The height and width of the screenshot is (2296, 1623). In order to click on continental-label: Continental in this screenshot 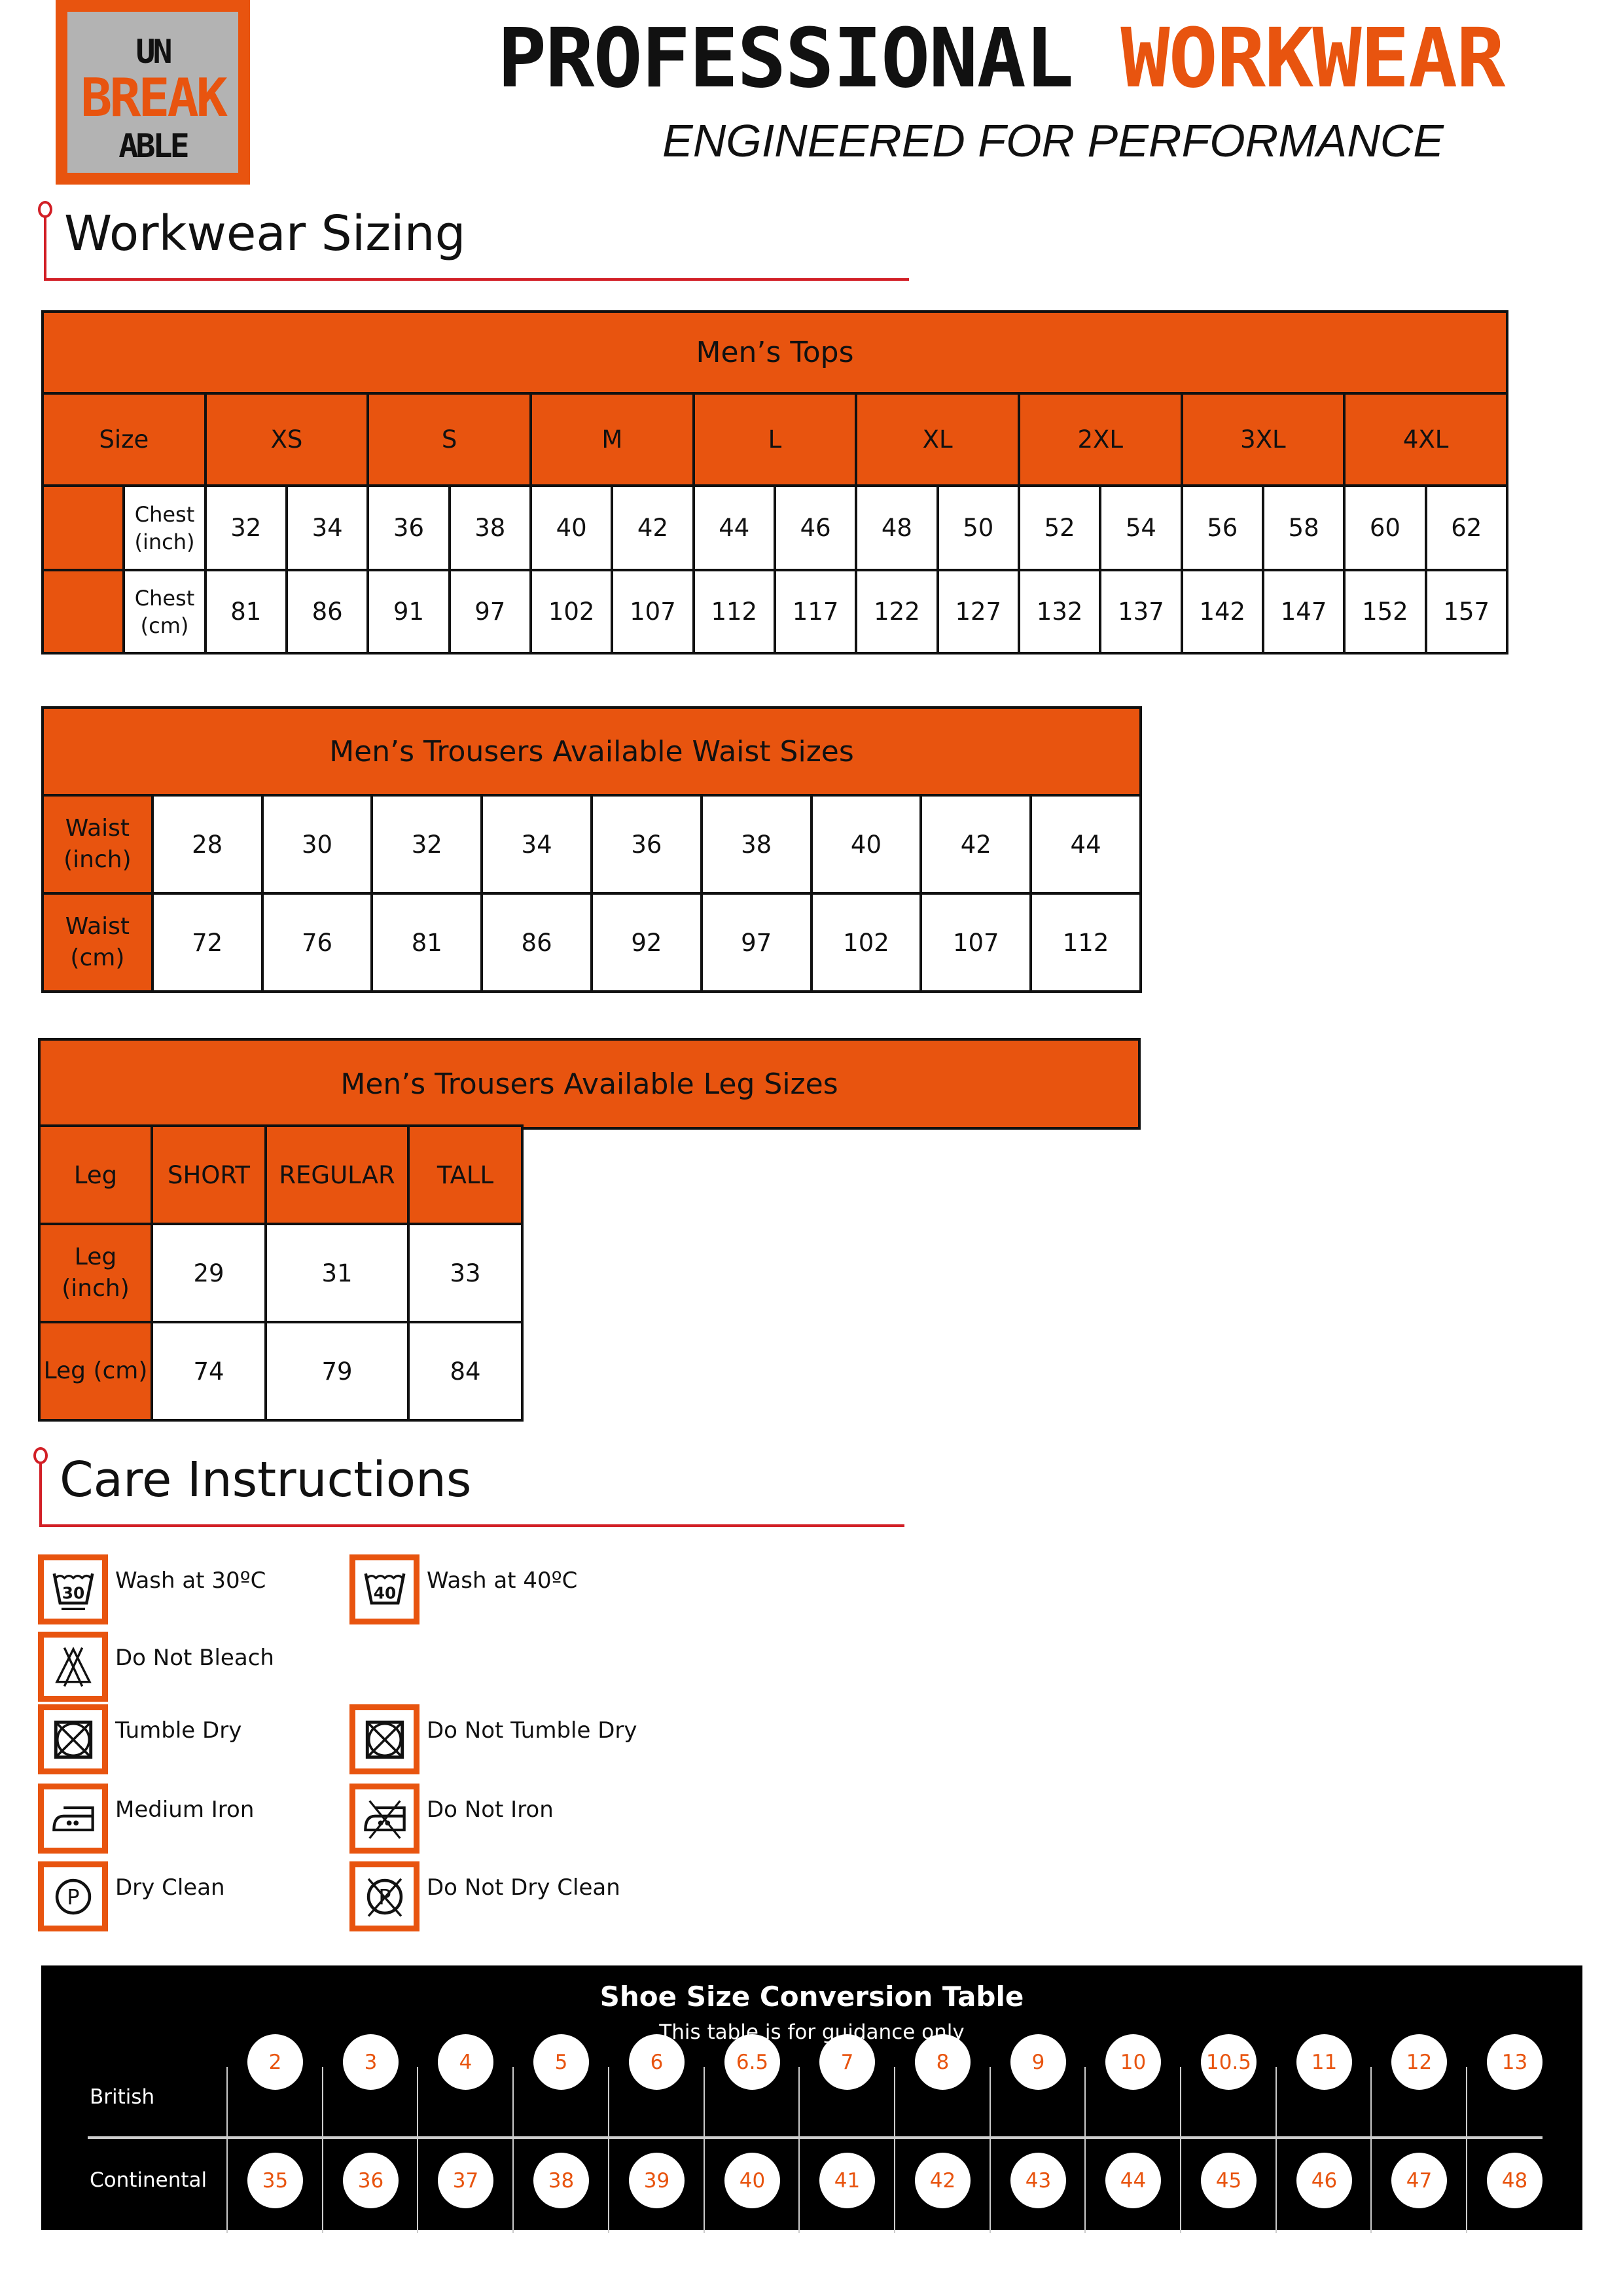, I will do `click(148, 2180)`.